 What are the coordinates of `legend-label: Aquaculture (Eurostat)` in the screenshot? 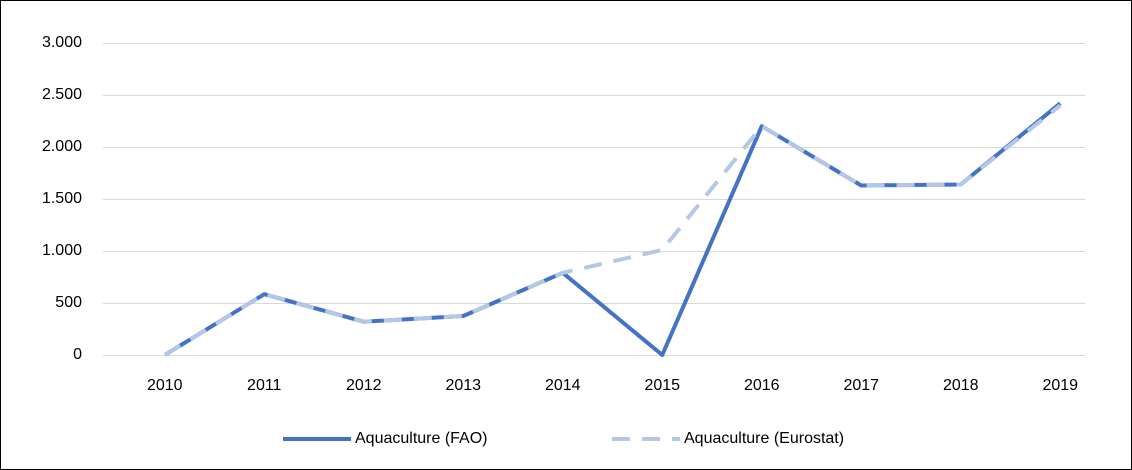 It's located at (764, 438).